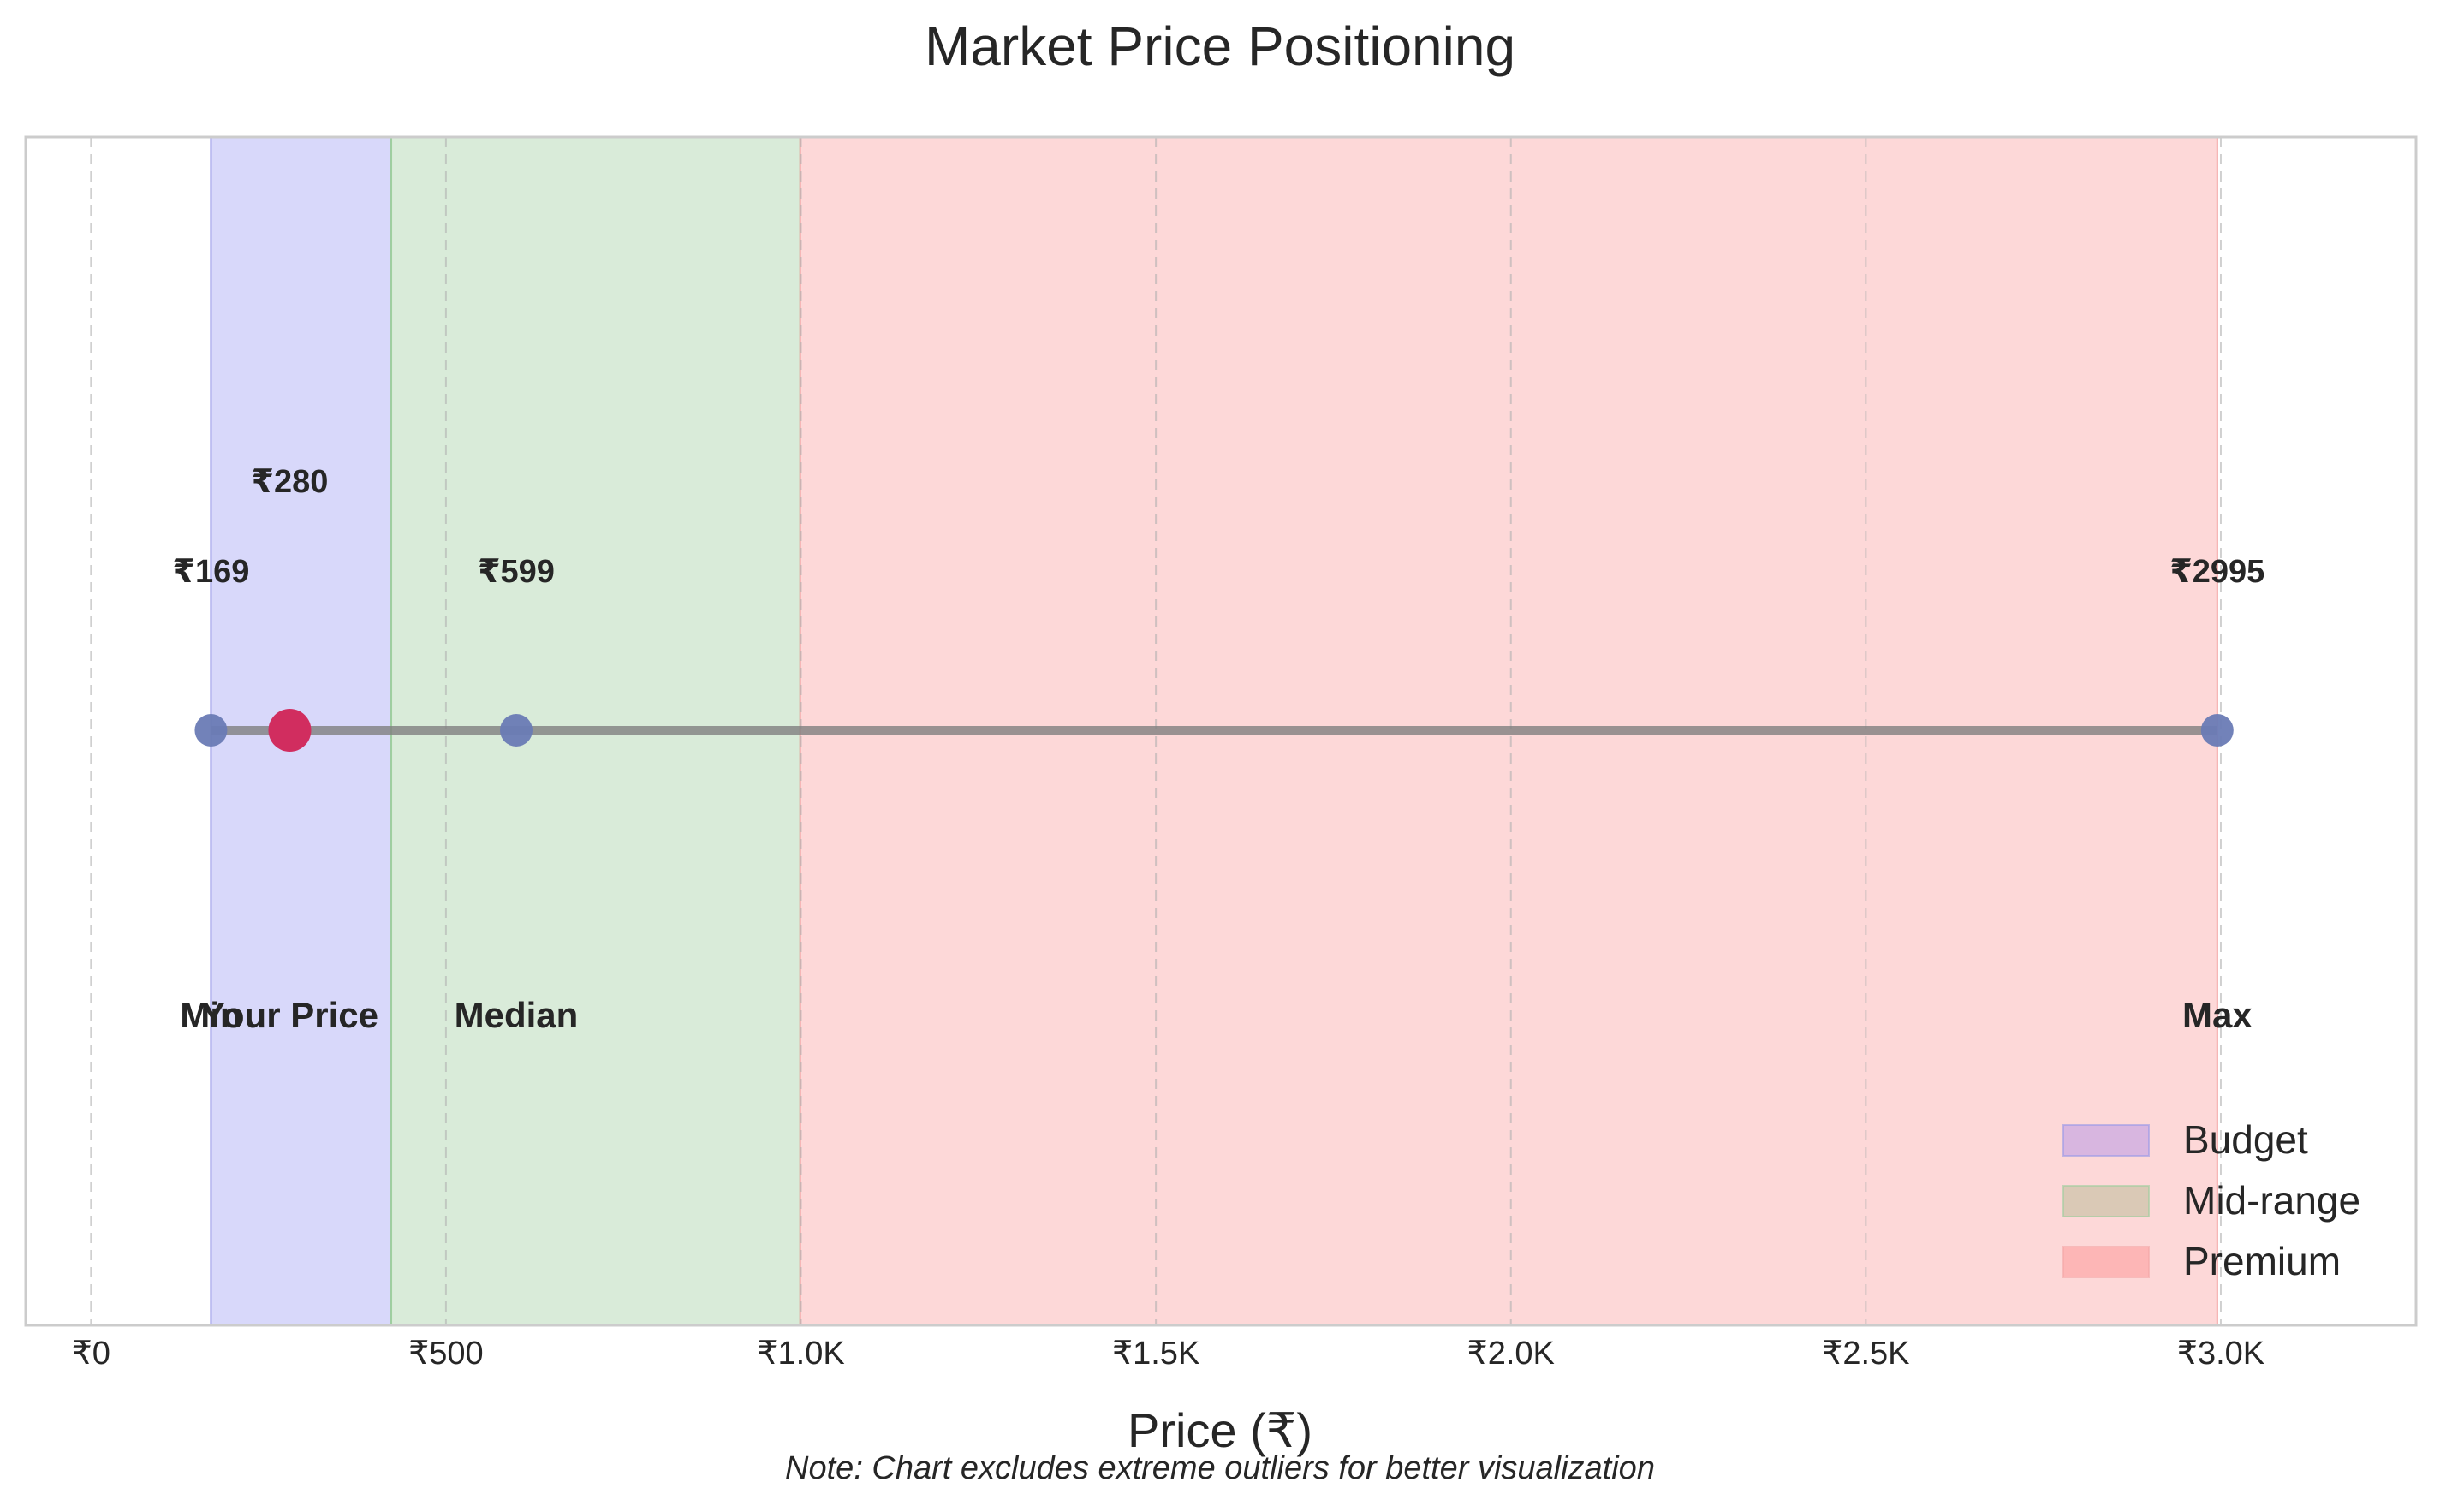  Describe the element at coordinates (2217, 1015) in the screenshot. I see `name-label-max: Max` at that location.